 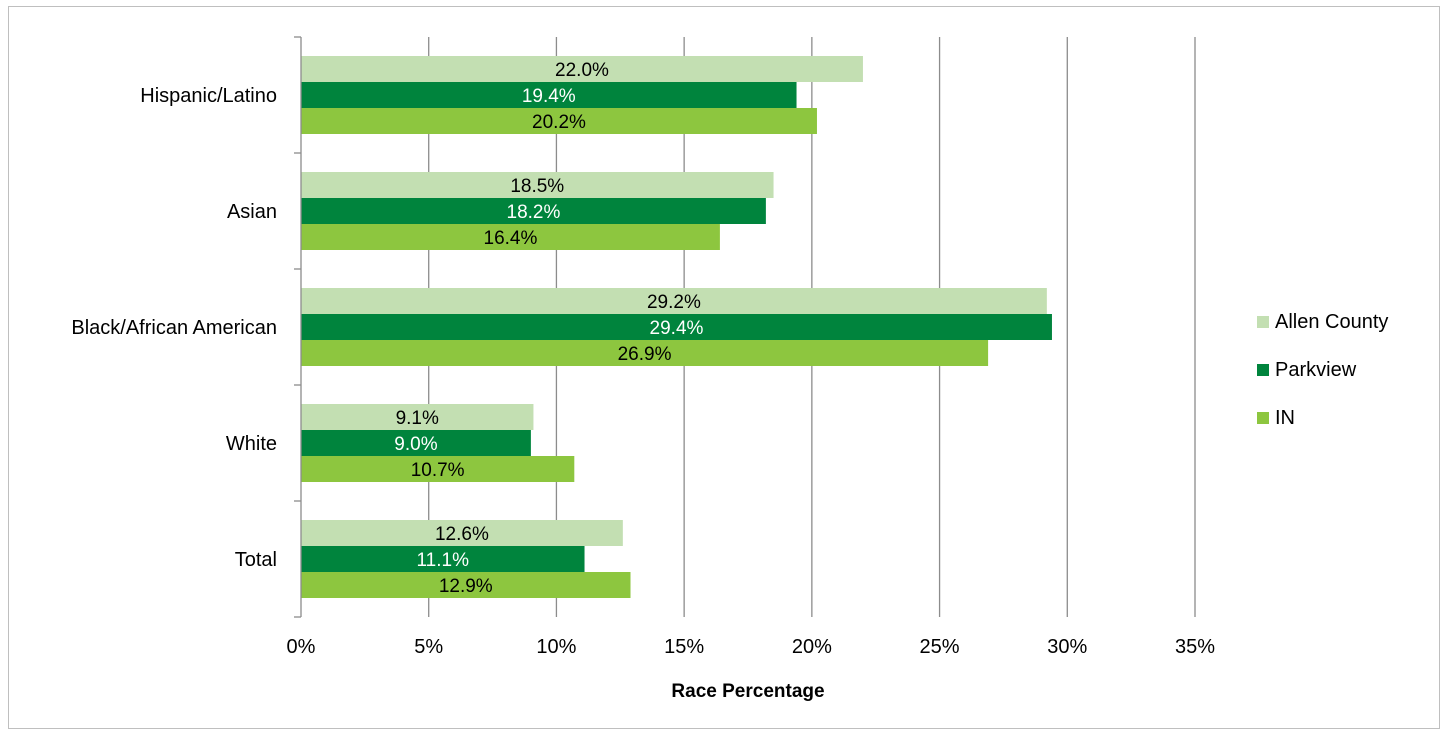 I want to click on data-label: 18.5%, so click(x=537, y=186).